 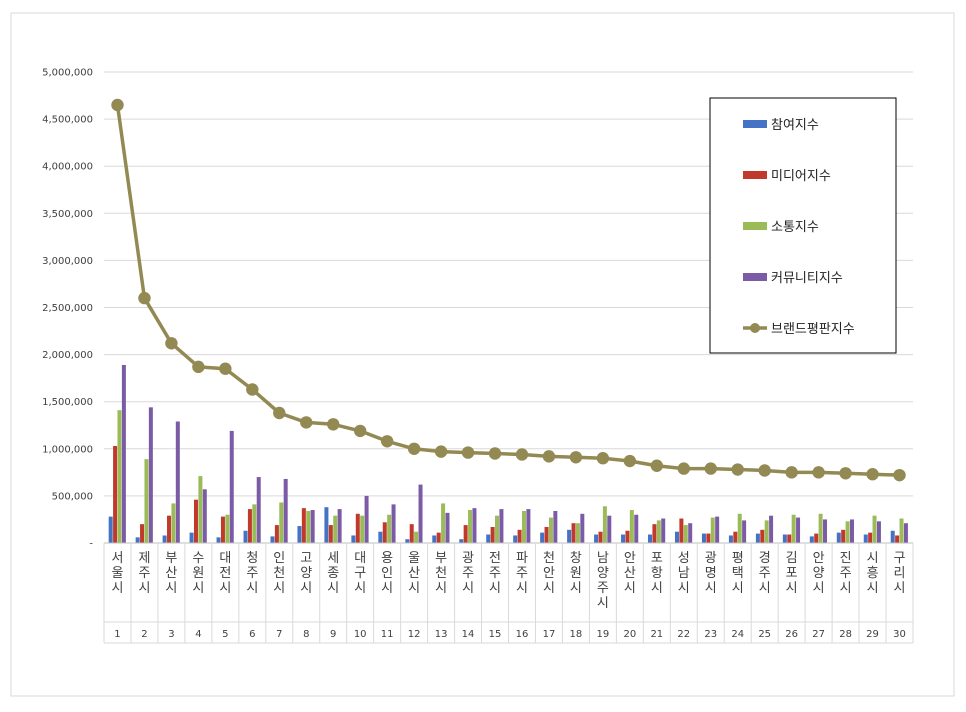 What do you see at coordinates (495, 634) in the screenshot?
I see `x-rank-label: 15` at bounding box center [495, 634].